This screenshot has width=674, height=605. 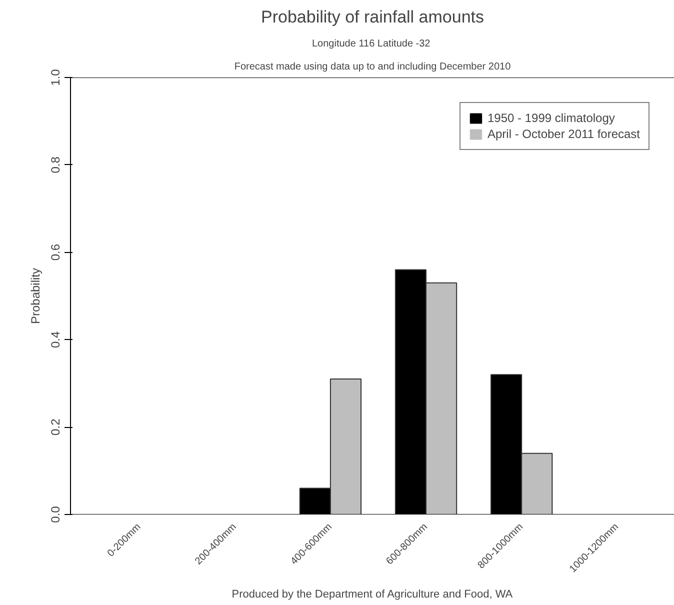 I want to click on text: Forecast made using data up to and including December 2010, so click(x=373, y=67).